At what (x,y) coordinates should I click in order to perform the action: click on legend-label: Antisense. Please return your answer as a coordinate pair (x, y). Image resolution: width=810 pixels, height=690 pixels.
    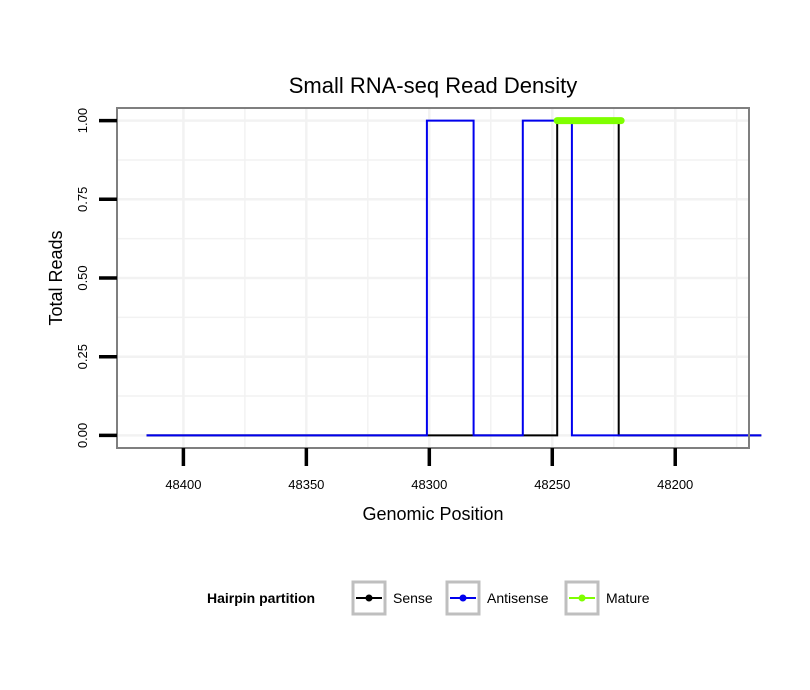
    Looking at the image, I should click on (518, 598).